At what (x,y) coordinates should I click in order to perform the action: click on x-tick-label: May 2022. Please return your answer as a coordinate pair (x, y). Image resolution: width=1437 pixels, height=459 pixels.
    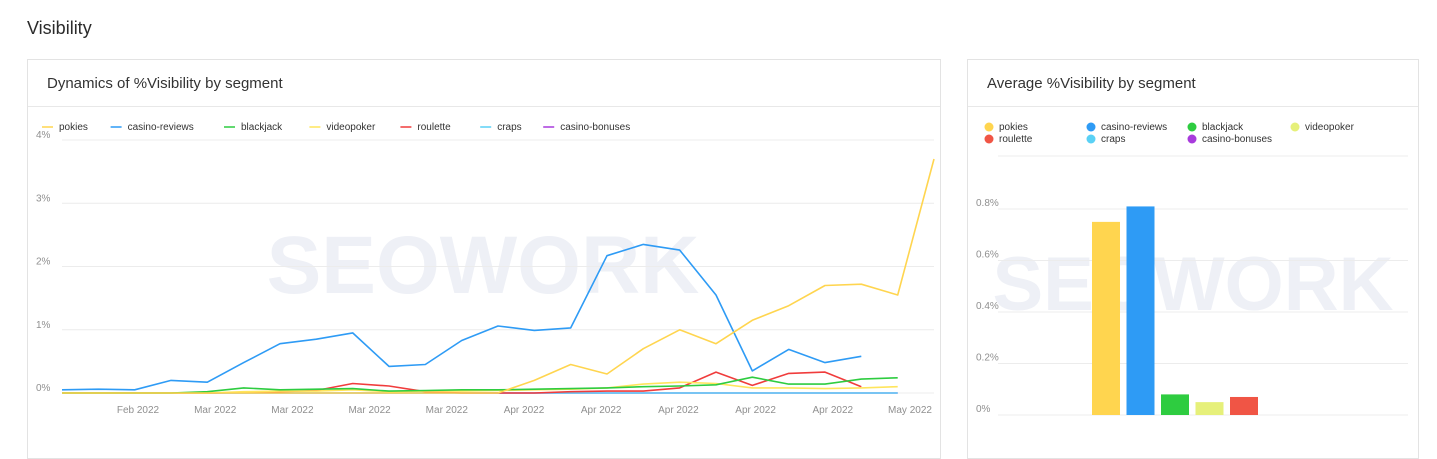
    Looking at the image, I should click on (910, 410).